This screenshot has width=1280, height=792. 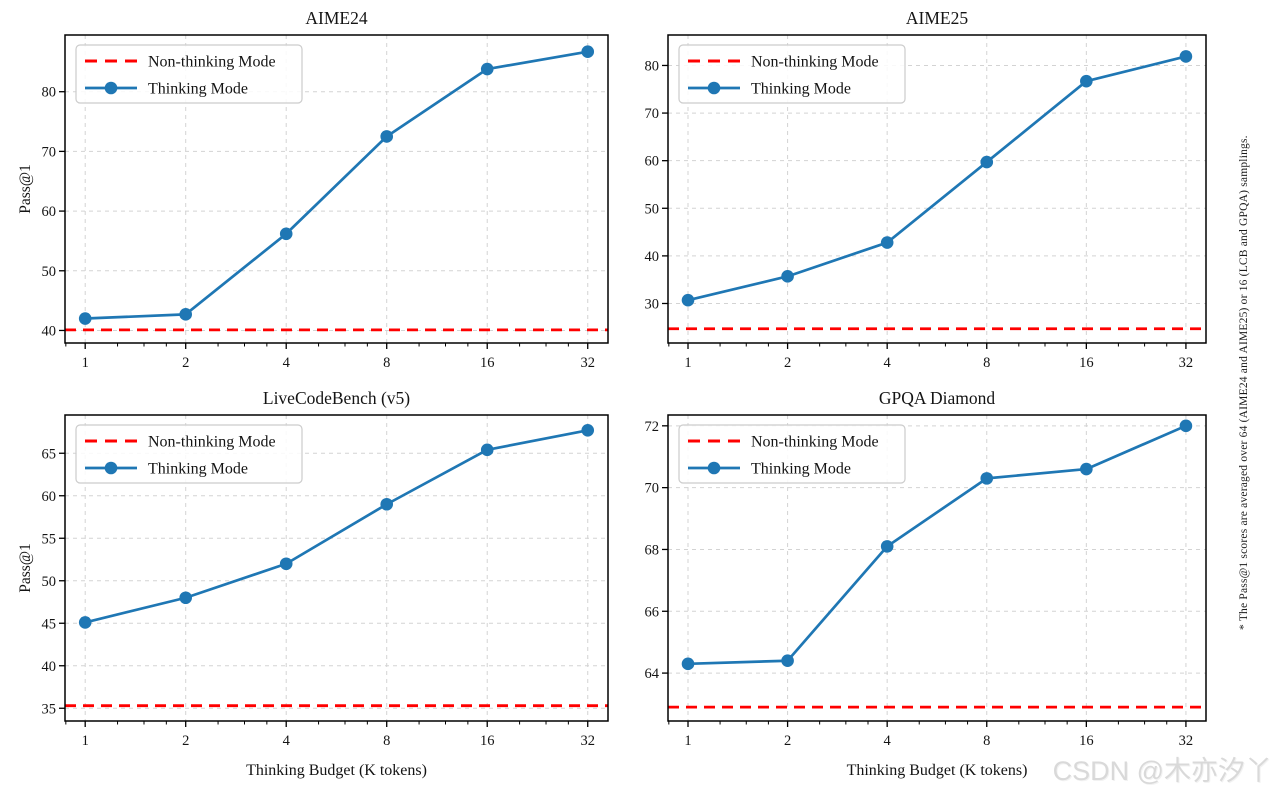 What do you see at coordinates (336, 398) in the screenshot?
I see `chart-title: LiveCodeBench (v5)` at bounding box center [336, 398].